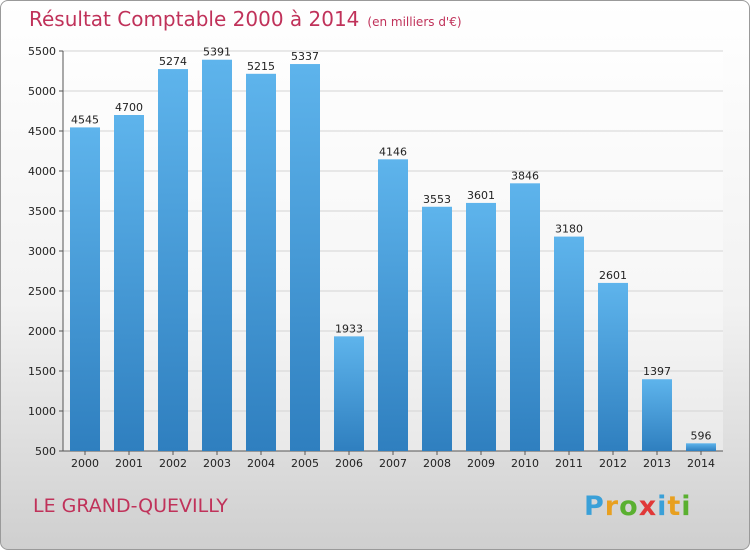 The height and width of the screenshot is (550, 750). Describe the element at coordinates (613, 463) in the screenshot. I see `x-tick-label: 2012` at that location.